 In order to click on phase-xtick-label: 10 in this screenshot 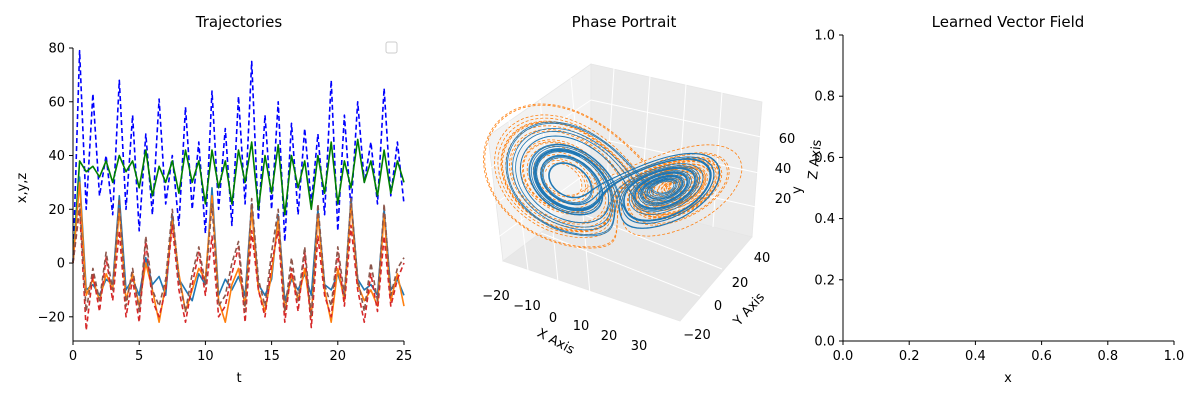, I will do `click(581, 326)`.